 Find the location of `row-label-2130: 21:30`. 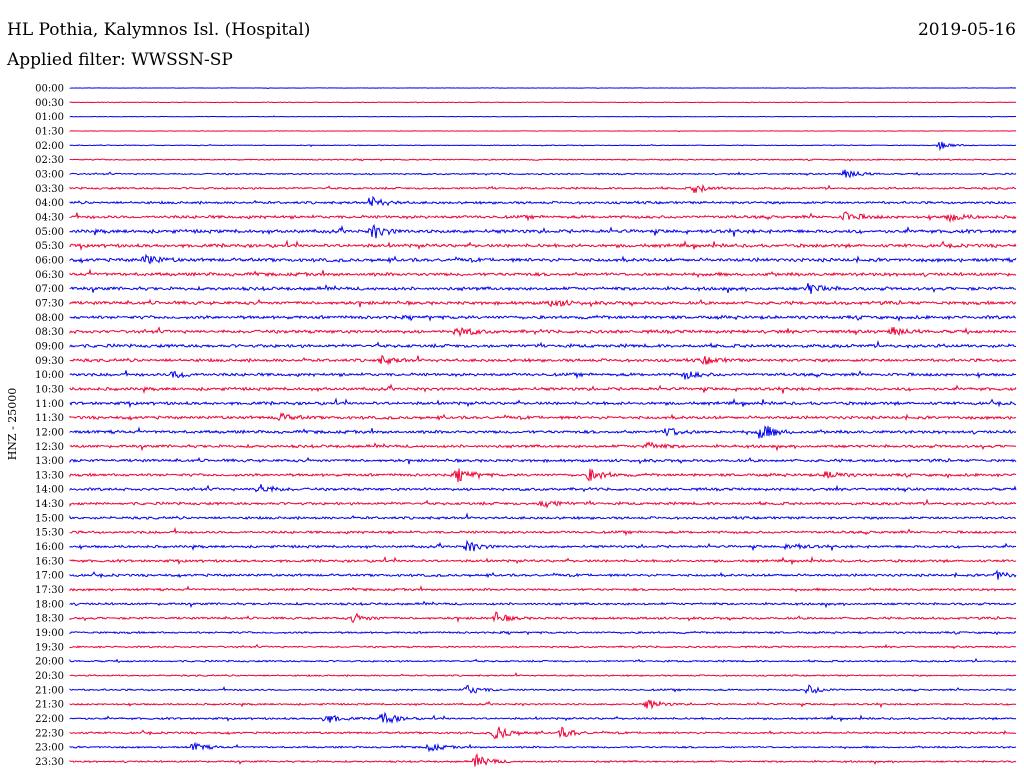

row-label-2130: 21:30 is located at coordinates (49, 705).